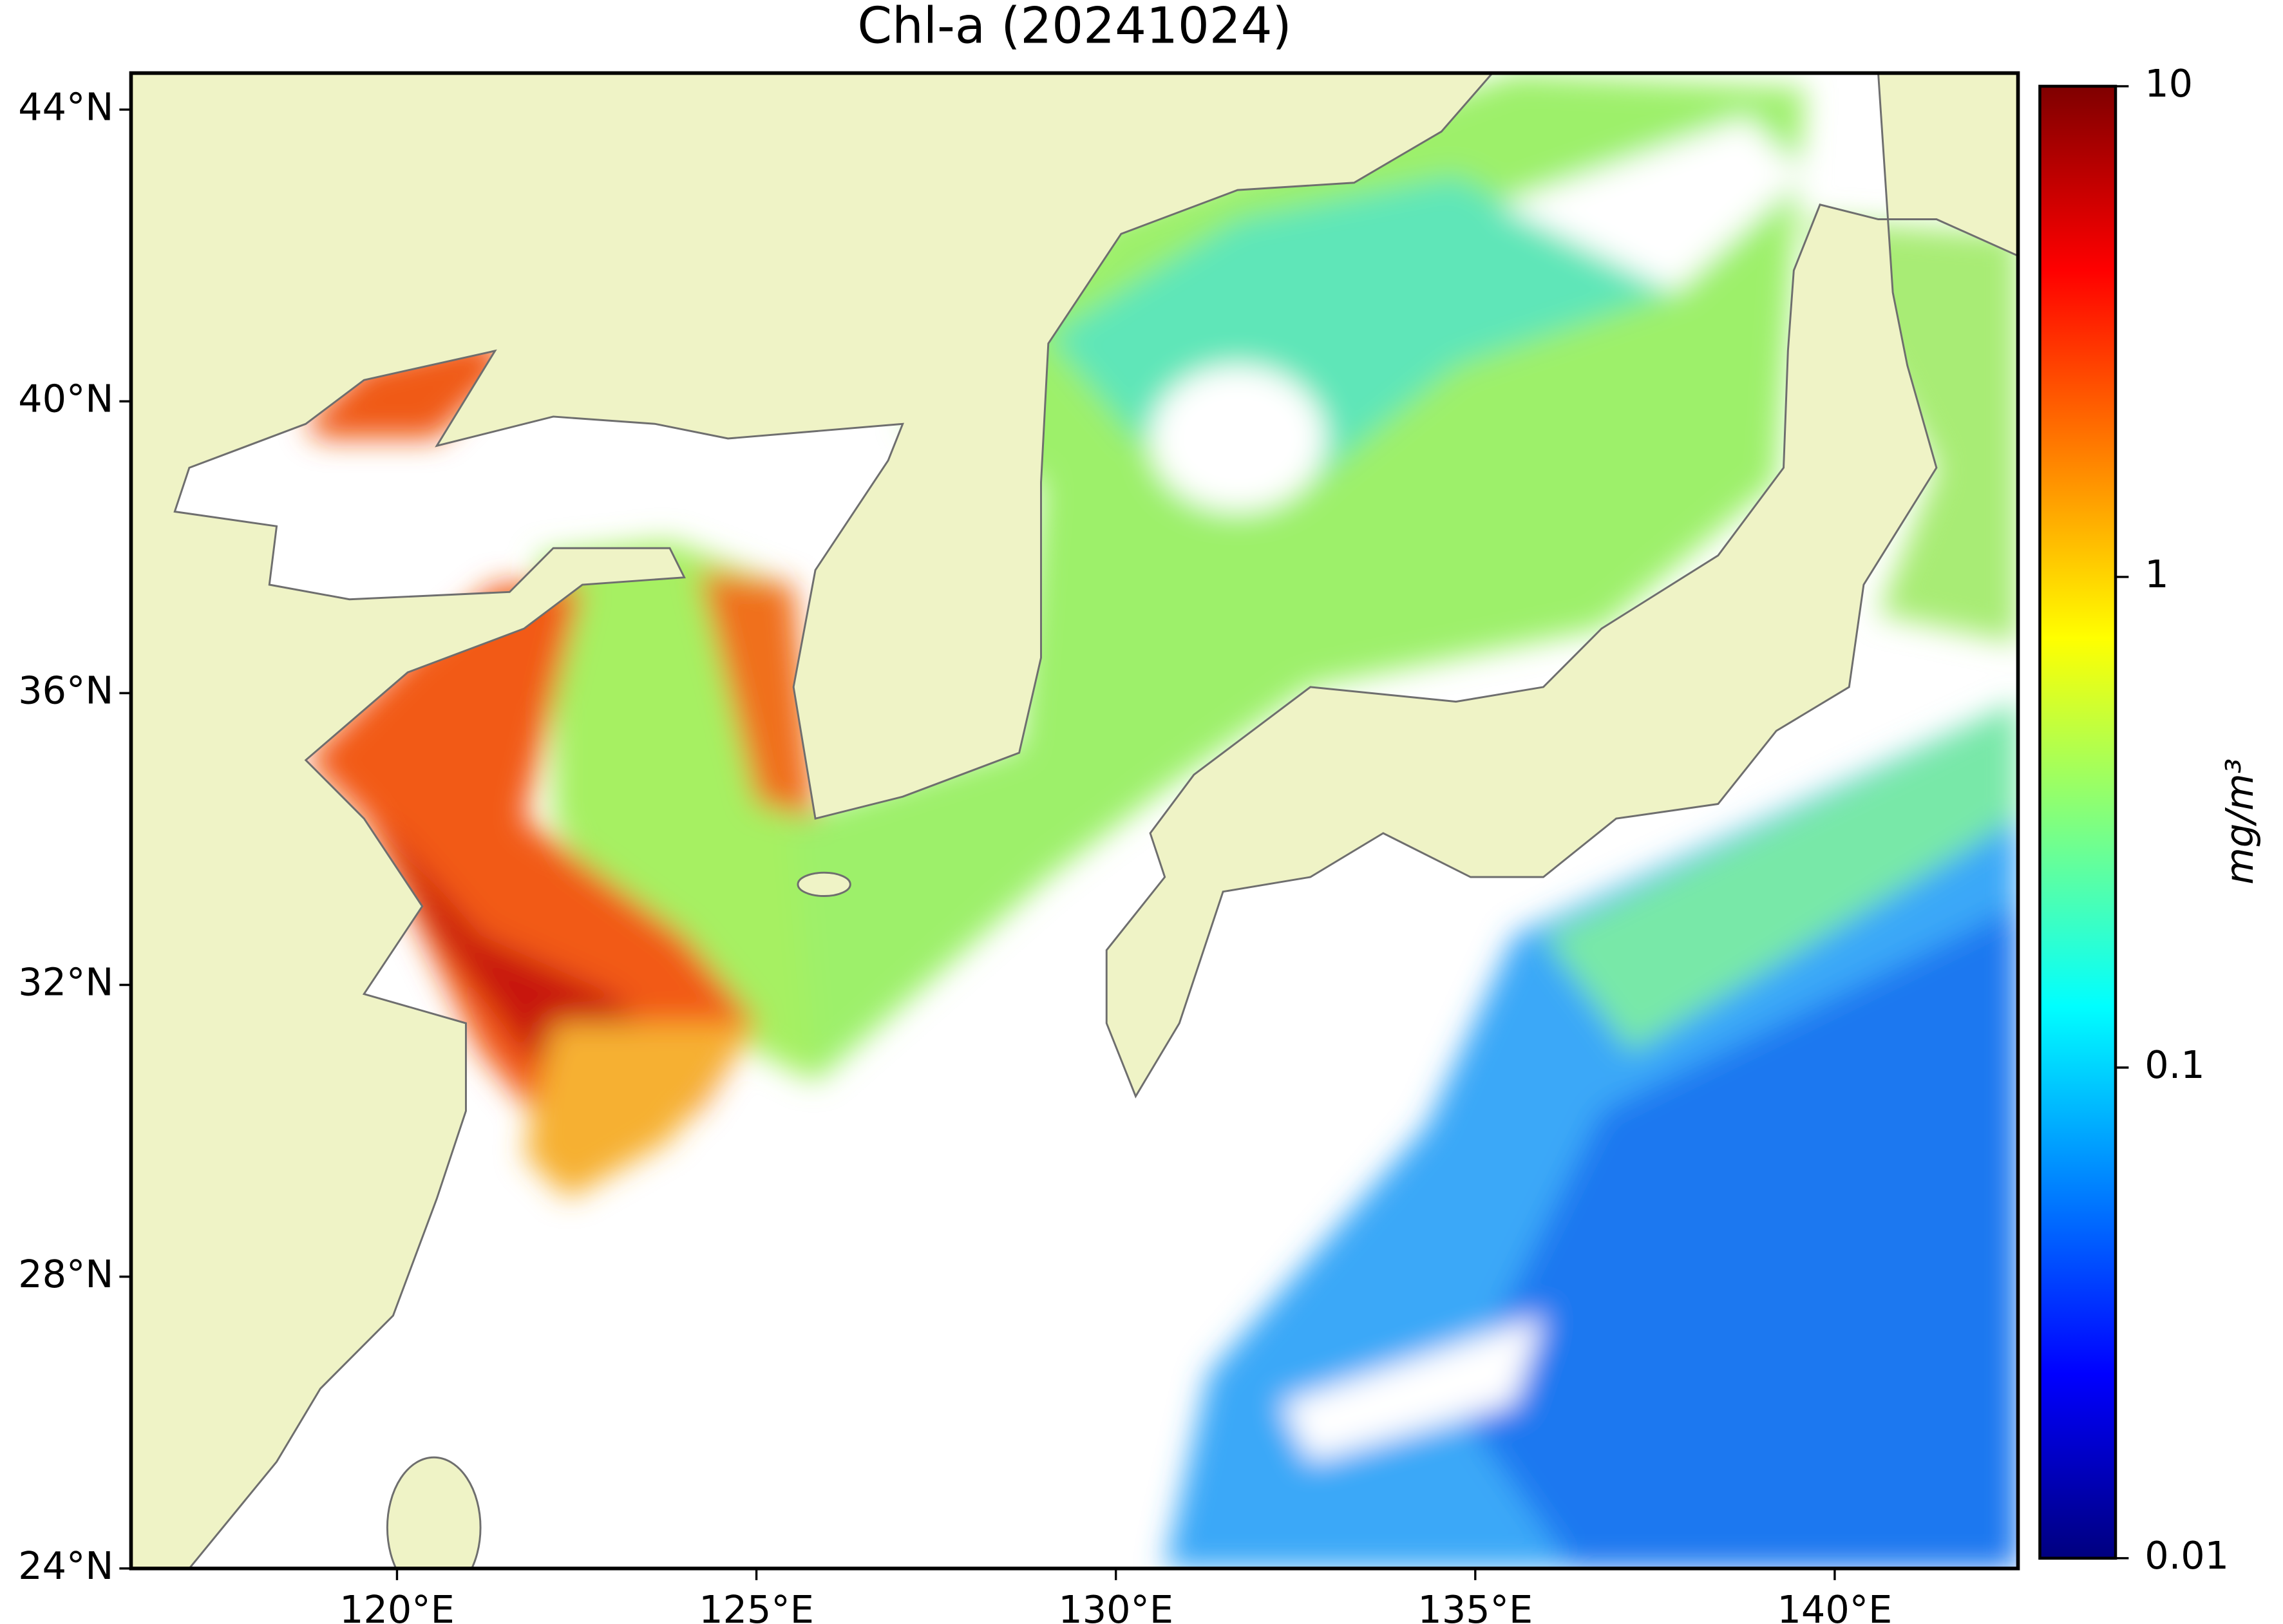 This screenshot has height=1624, width=2283. What do you see at coordinates (434, 1512) in the screenshot?
I see `taiwan` at bounding box center [434, 1512].